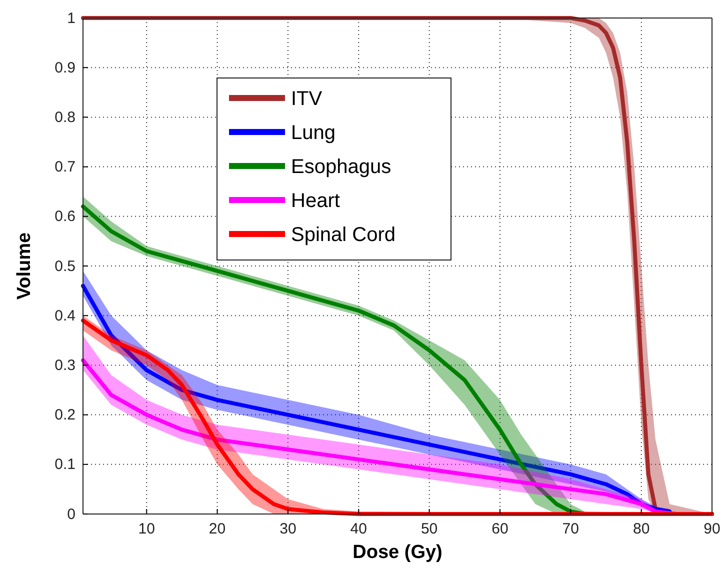 The width and height of the screenshot is (723, 577). What do you see at coordinates (65, 217) in the screenshot?
I see `y-tick-label: 0.6` at bounding box center [65, 217].